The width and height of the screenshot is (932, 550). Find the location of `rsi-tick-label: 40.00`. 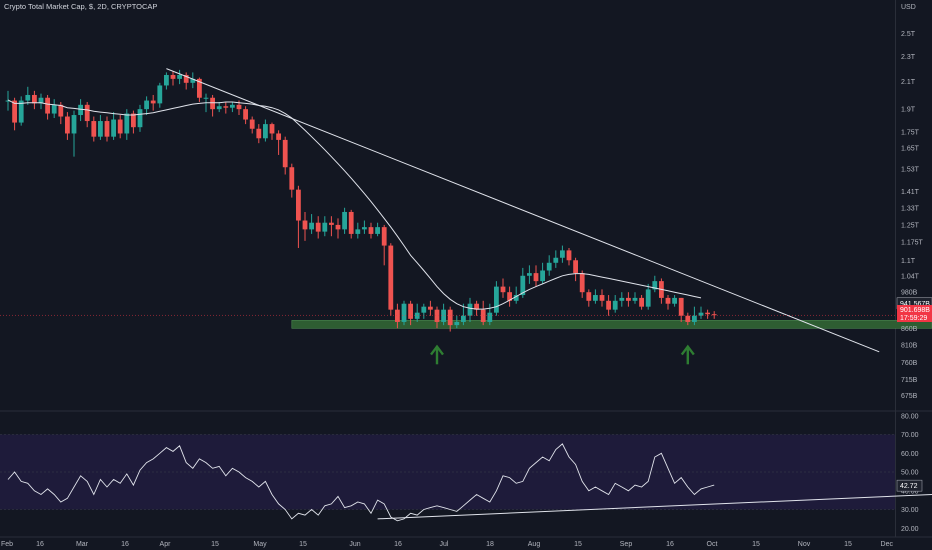

rsi-tick-label: 40.00 is located at coordinates (910, 491).